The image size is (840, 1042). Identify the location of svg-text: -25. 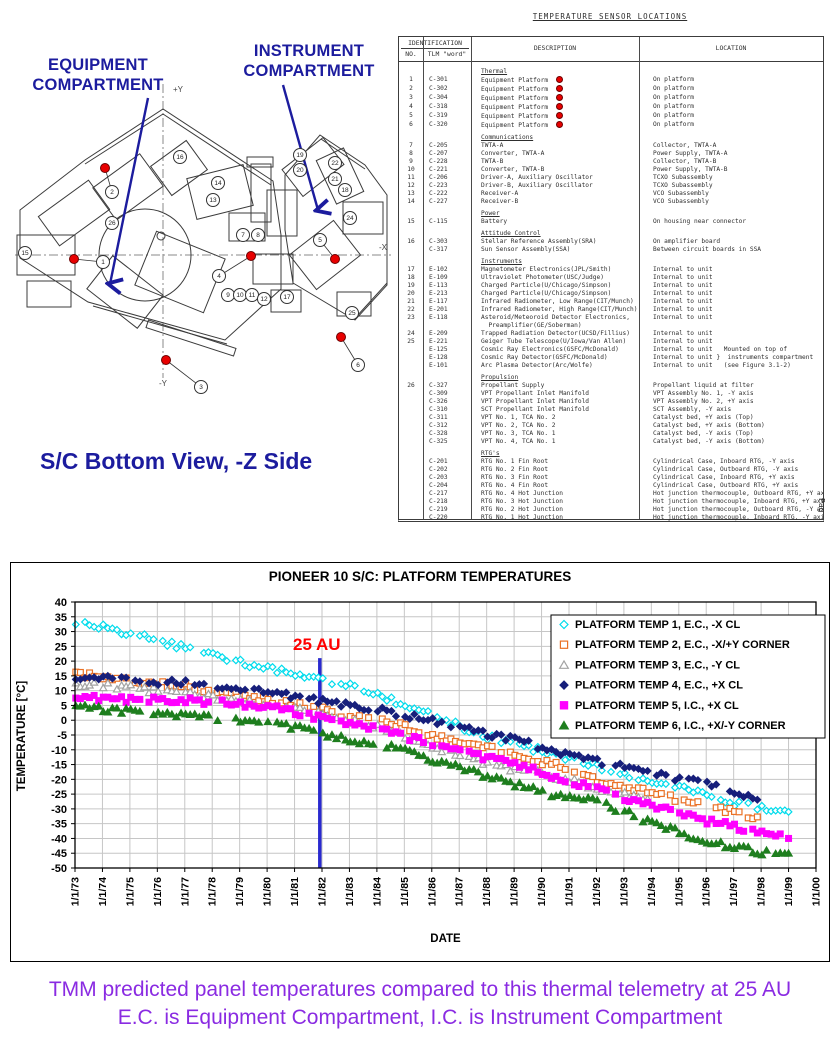
(59, 795).